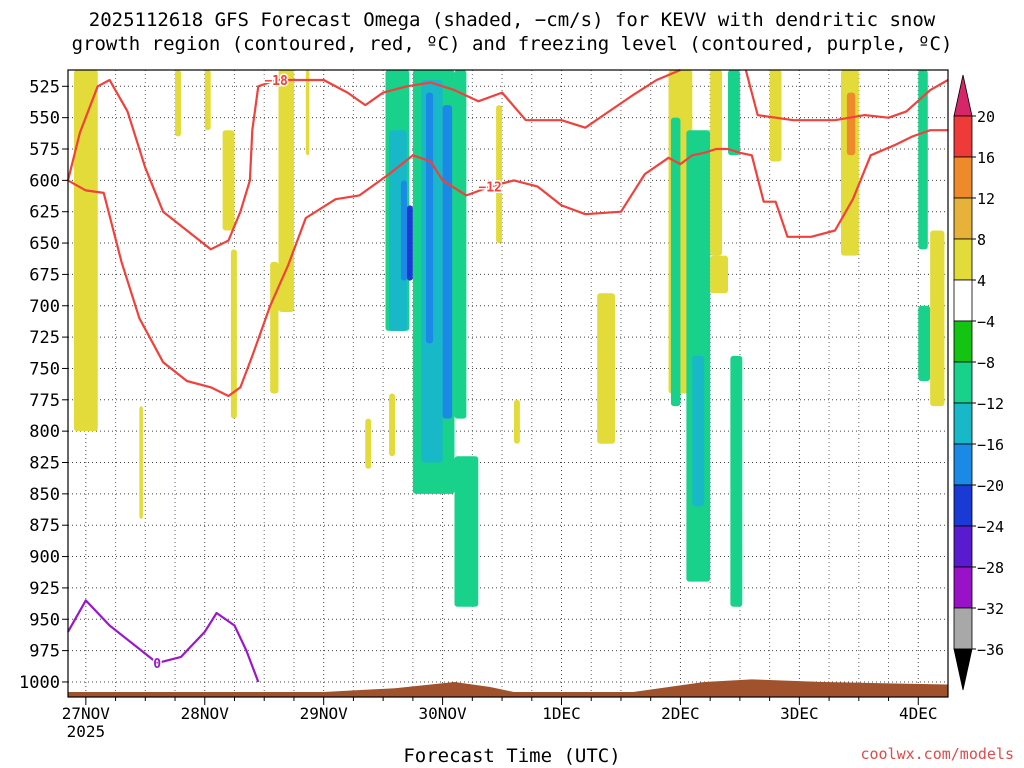 This screenshot has height=768, width=1024. What do you see at coordinates (963, 95) in the screenshot?
I see `colorbar-arrow-top` at bounding box center [963, 95].